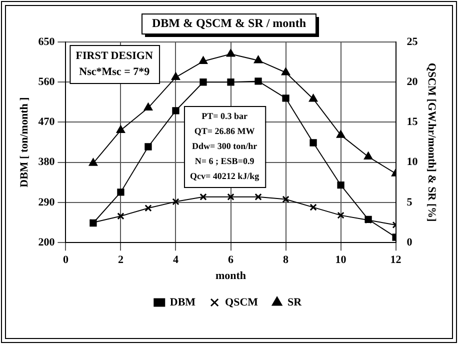  I want to click on y2-tick-label: 15, so click(412, 122).